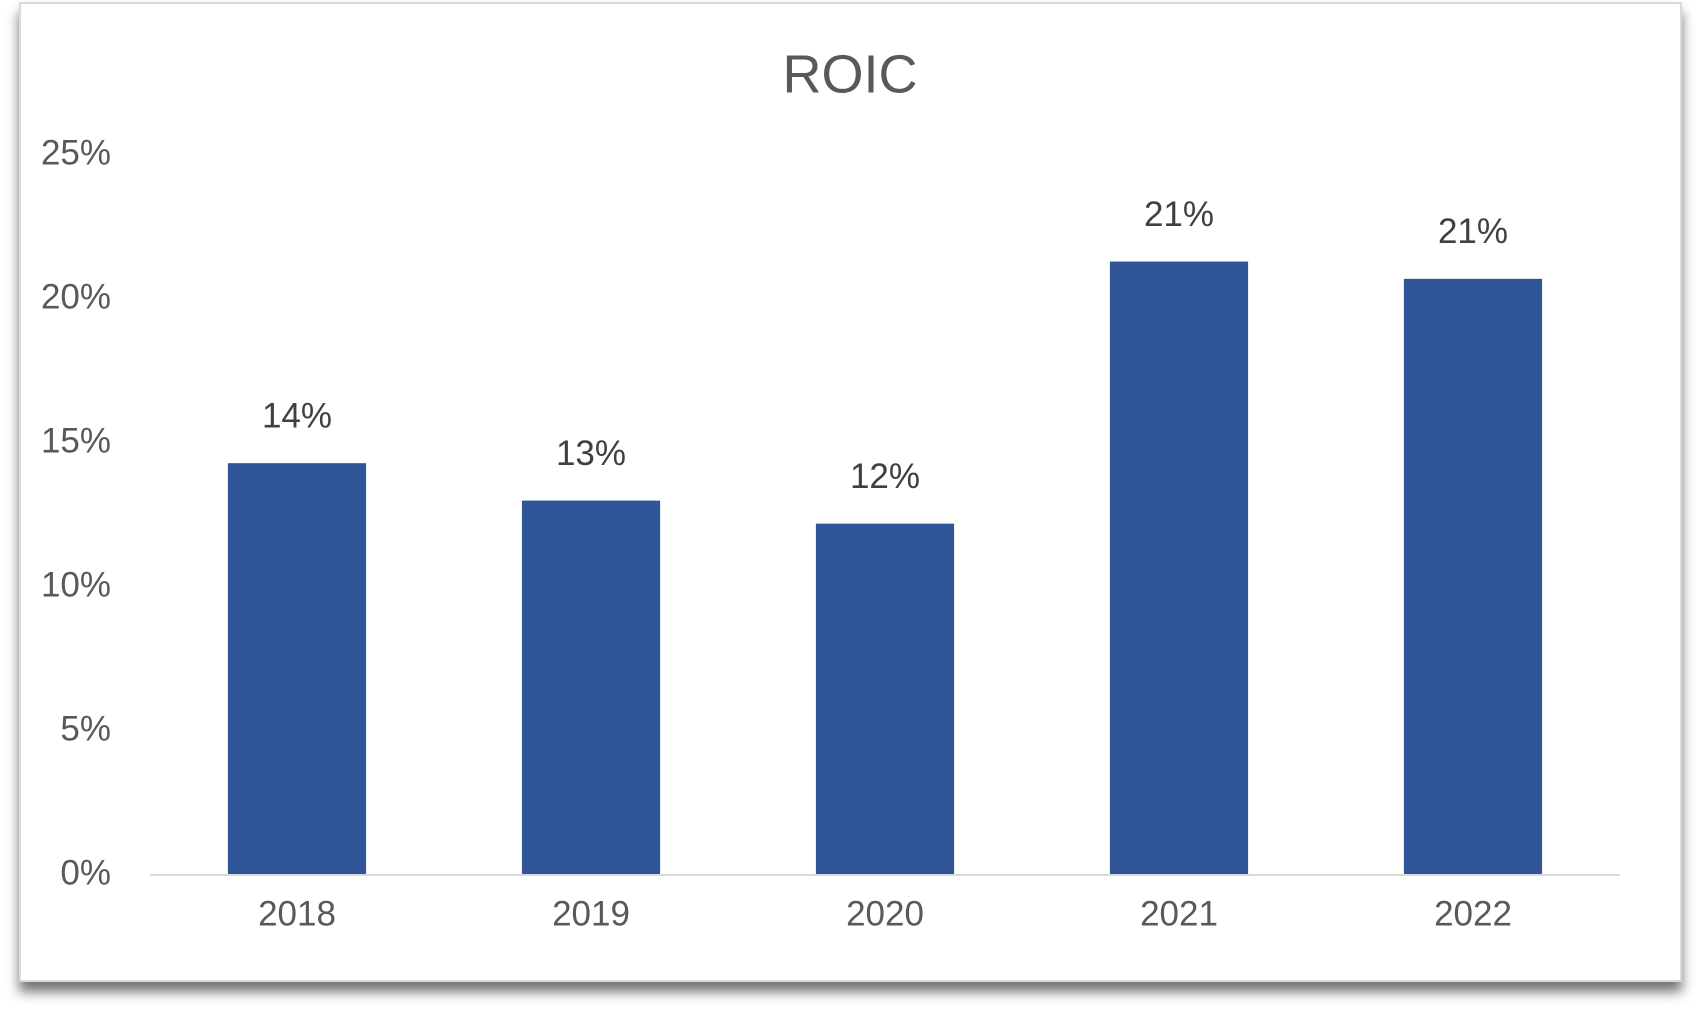 The width and height of the screenshot is (1698, 1018). What do you see at coordinates (76, 152) in the screenshot?
I see `y-tick-label: 25%` at bounding box center [76, 152].